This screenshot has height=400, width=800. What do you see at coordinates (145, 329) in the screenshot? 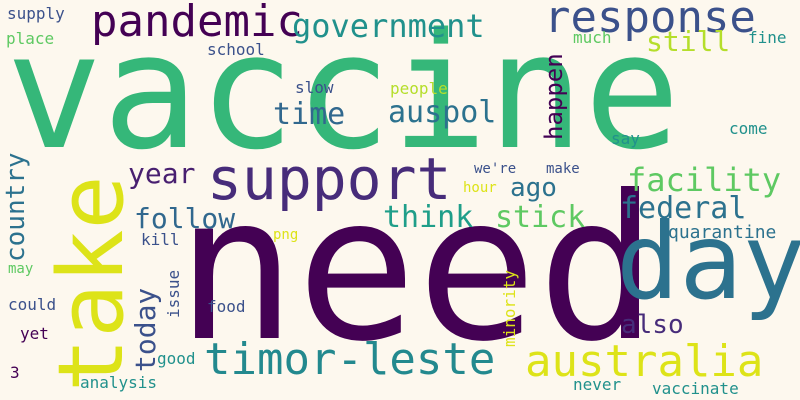
I see `word-today: today` at bounding box center [145, 329].